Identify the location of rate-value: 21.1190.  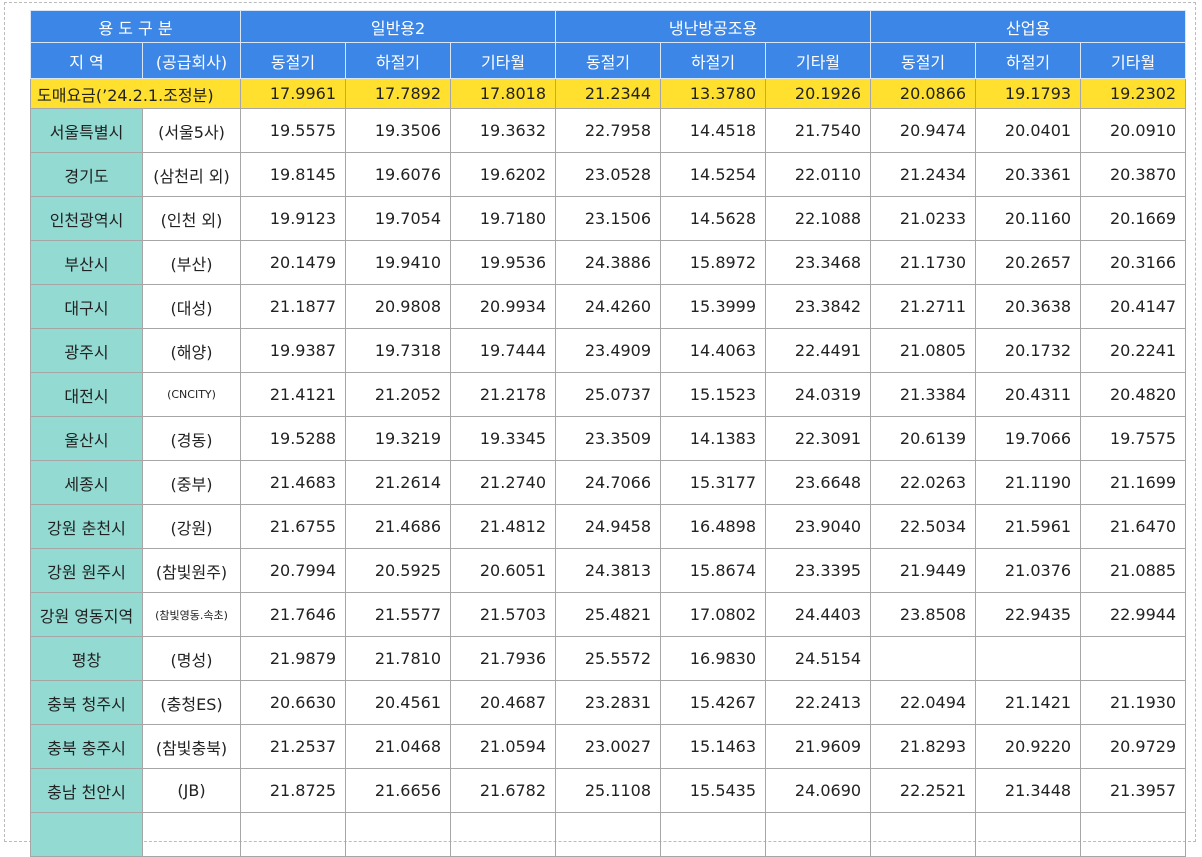
(1028, 482).